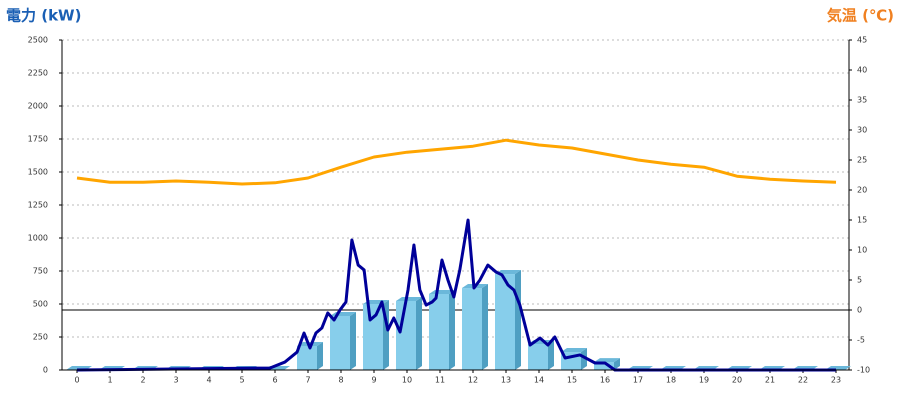 This screenshot has width=900, height=400. I want to click on line, so click(456, 162).